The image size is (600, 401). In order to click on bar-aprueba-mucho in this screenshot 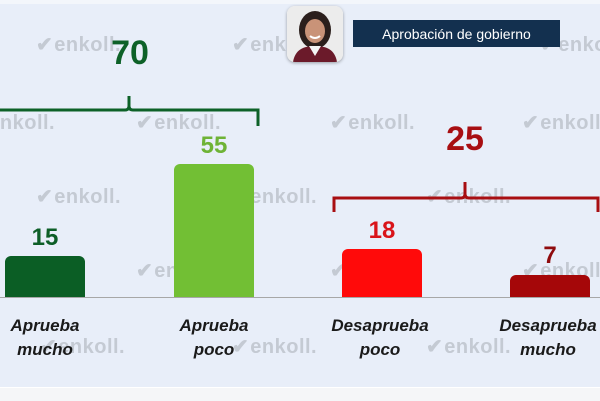, I will do `click(45, 276)`.